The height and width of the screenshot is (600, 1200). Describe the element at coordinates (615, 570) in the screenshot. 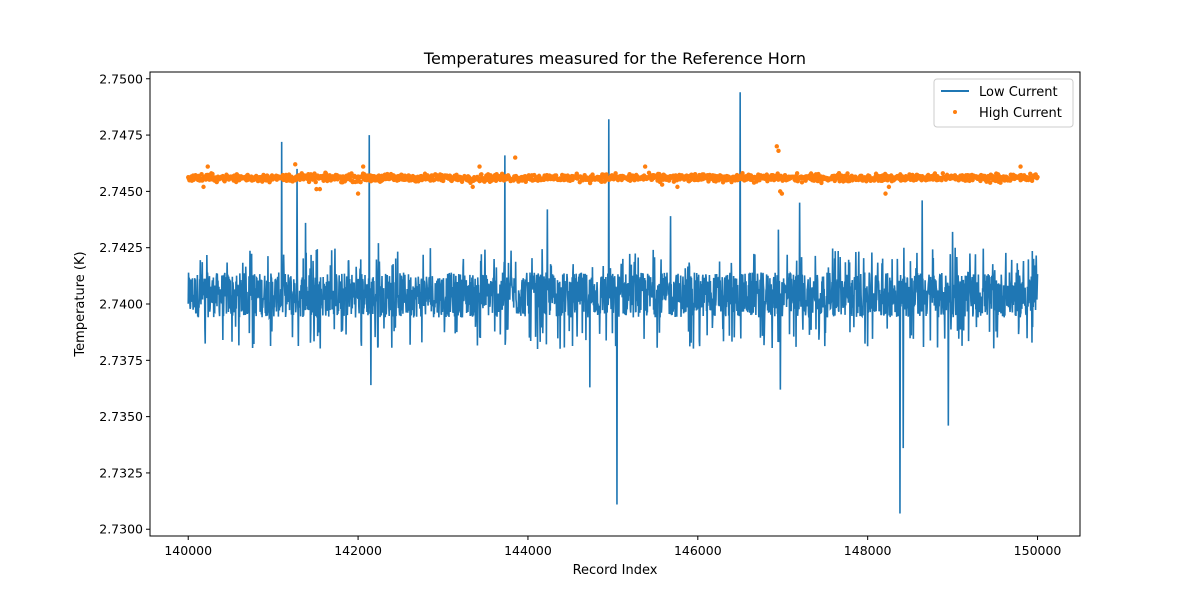

I see `x-axis-label: Record Index` at that location.